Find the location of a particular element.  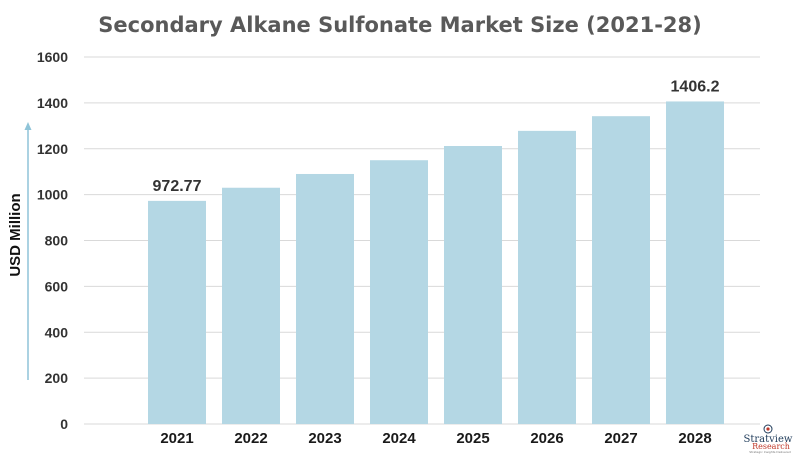

y-tick-label: 1000 is located at coordinates (52, 195).